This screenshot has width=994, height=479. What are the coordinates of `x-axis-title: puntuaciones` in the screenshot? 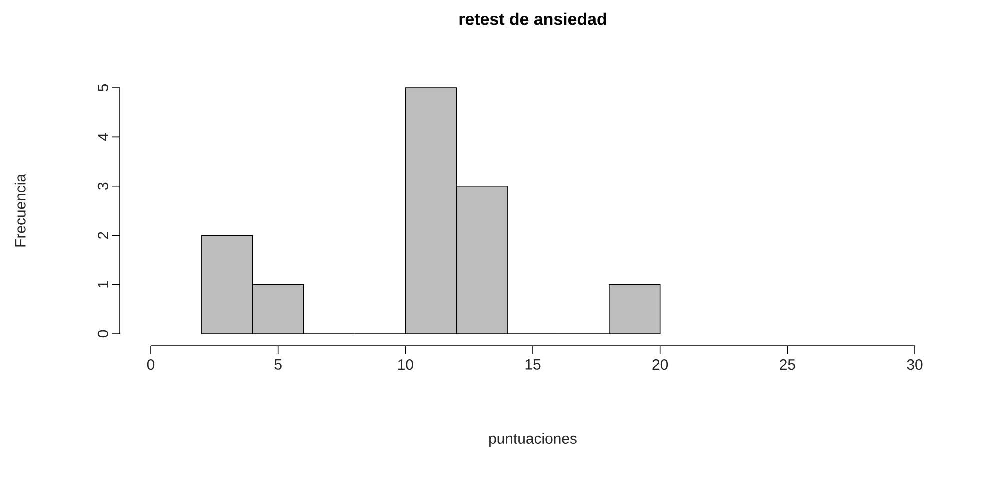 It's located at (533, 440).